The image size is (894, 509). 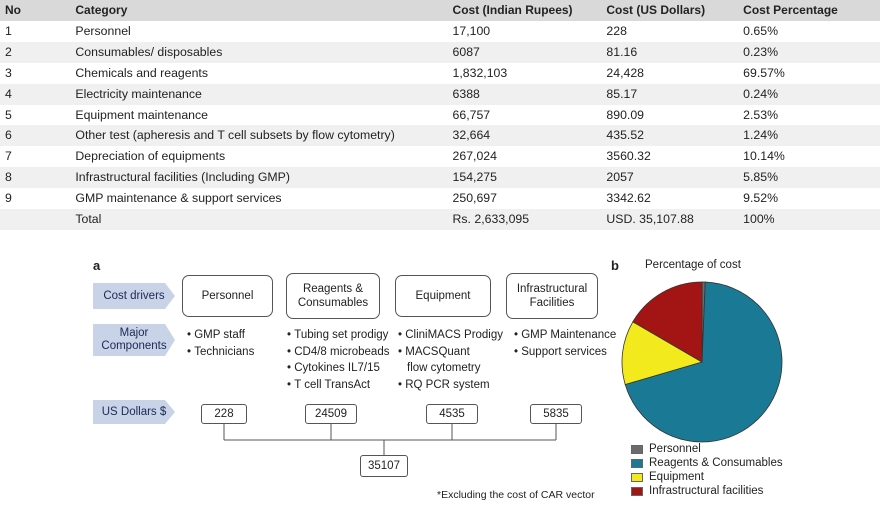 What do you see at coordinates (471, 30) in the screenshot?
I see `cell-cost-inr: 17,100` at bounding box center [471, 30].